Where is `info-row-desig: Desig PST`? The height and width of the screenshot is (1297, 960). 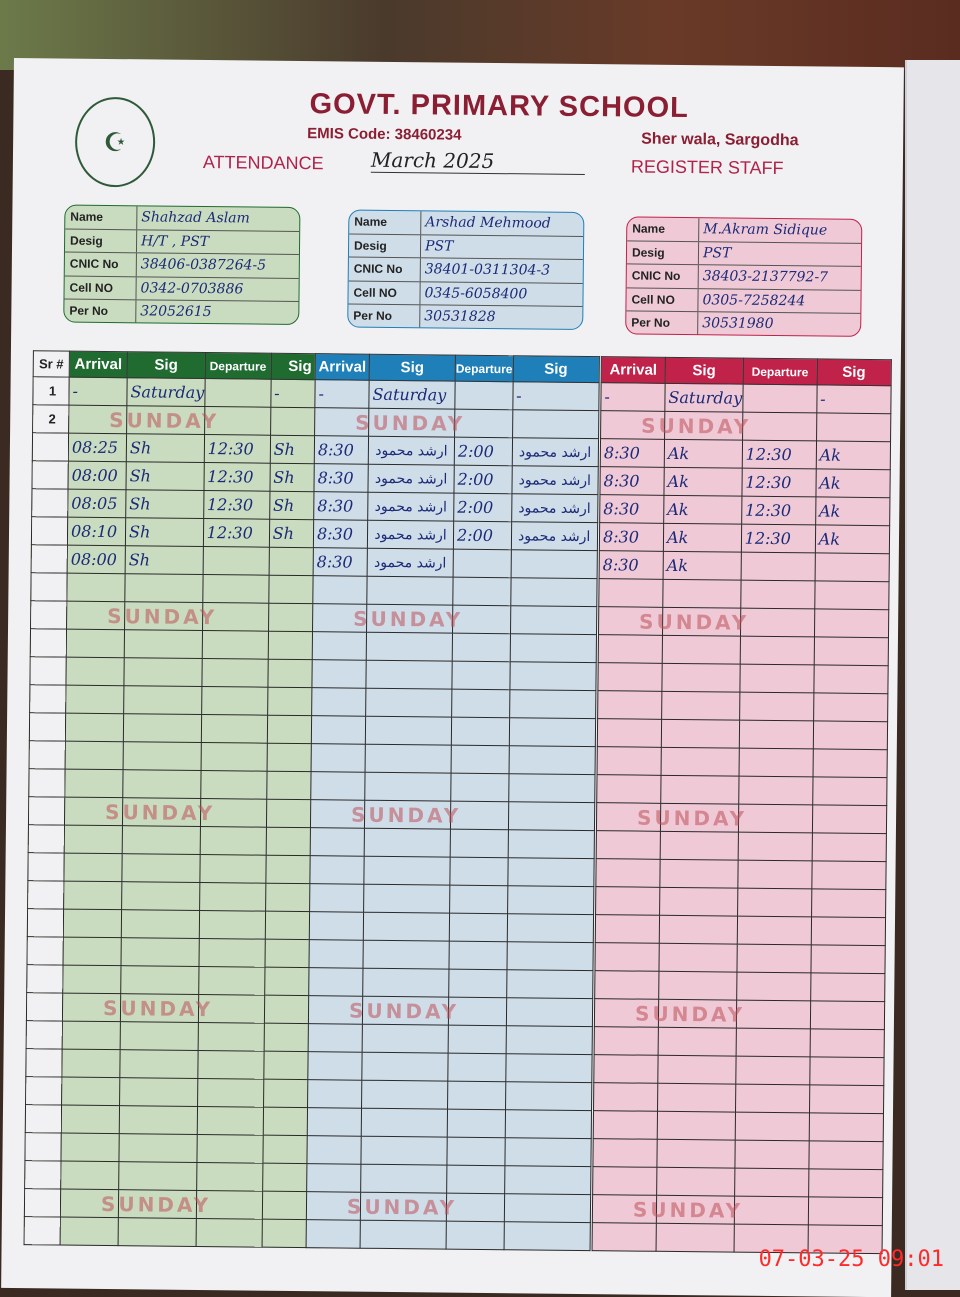
info-row-desig: Desig PST is located at coordinates (466, 247).